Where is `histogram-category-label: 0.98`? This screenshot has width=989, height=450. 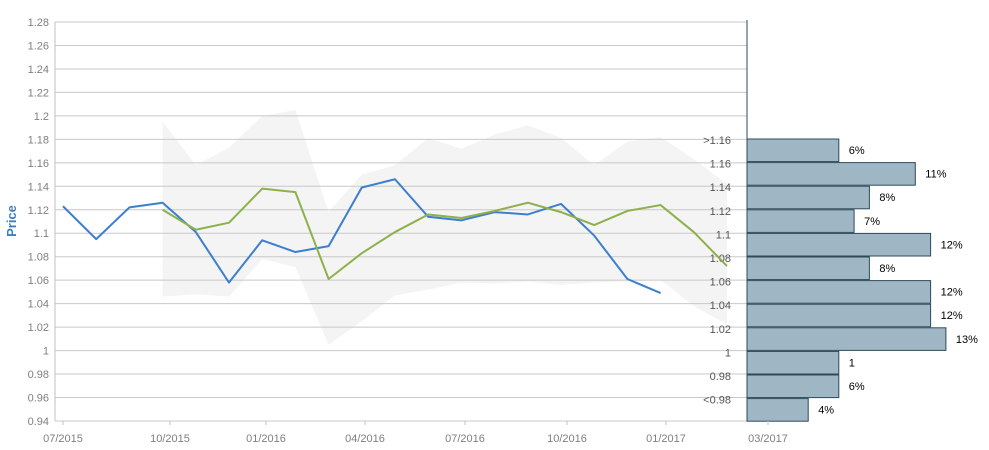 histogram-category-label: 0.98 is located at coordinates (720, 377).